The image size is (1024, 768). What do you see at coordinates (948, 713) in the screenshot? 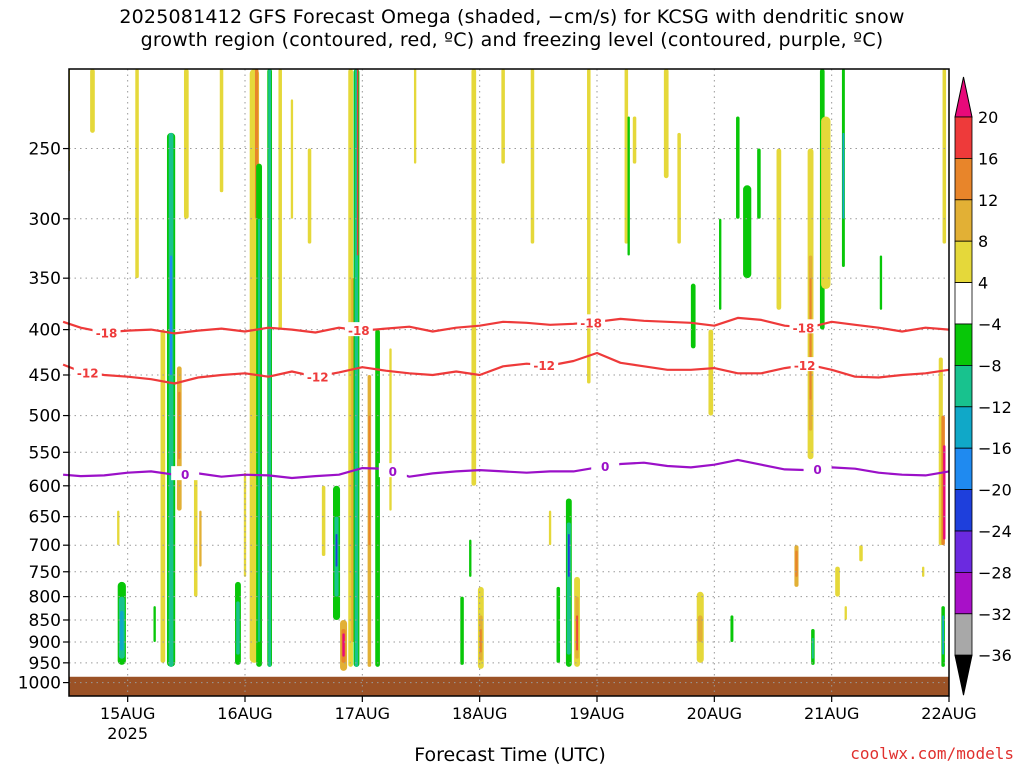
I see `x-tick-label: 22AUG` at bounding box center [948, 713].